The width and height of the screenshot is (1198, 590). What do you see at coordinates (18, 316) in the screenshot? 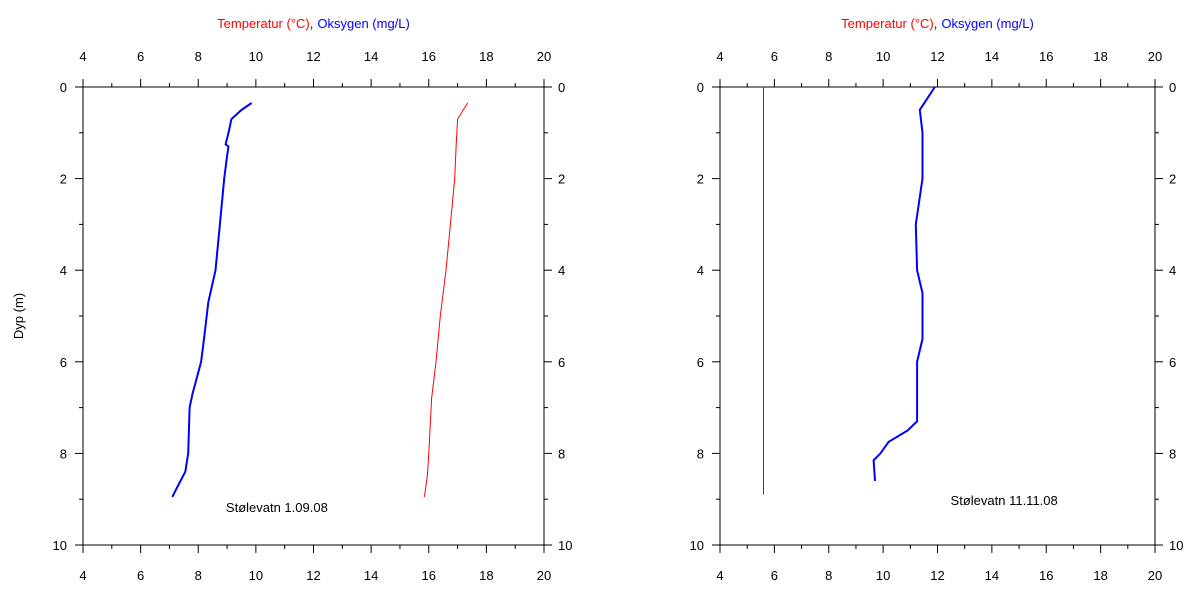
I see `y-axis-label: Dyp (m)` at bounding box center [18, 316].